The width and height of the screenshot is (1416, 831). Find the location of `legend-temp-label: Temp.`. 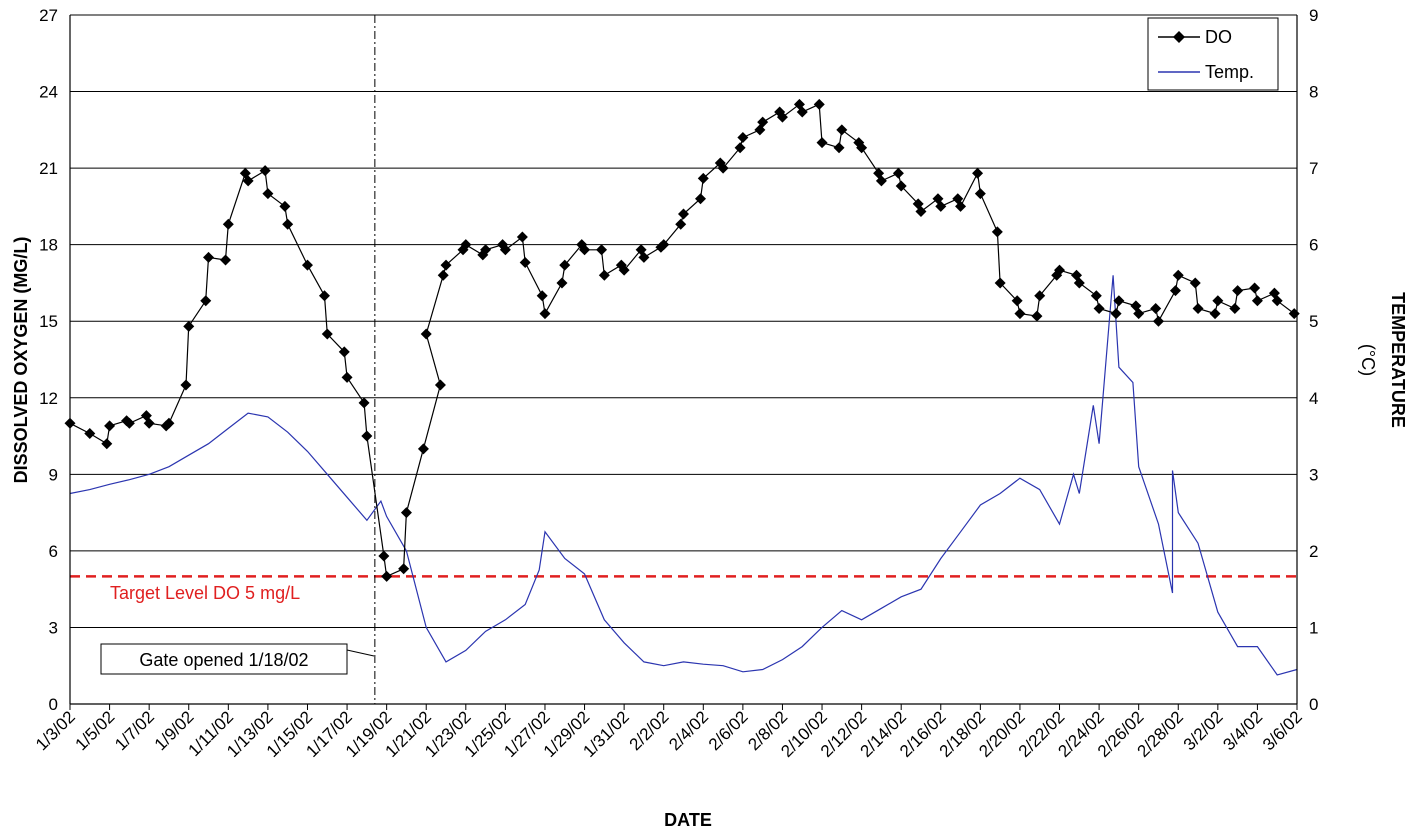

legend-temp-label: Temp. is located at coordinates (1229, 72).